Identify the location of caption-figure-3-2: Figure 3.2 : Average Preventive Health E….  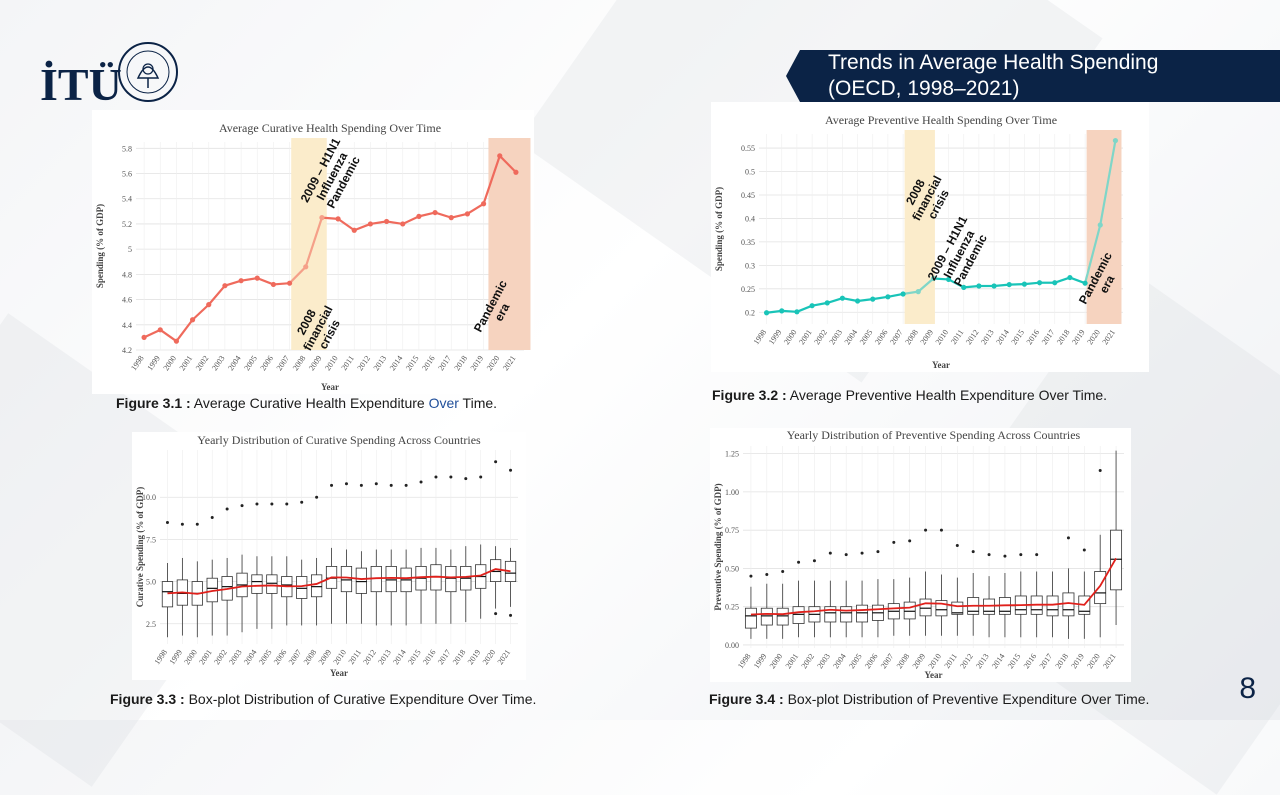
(909, 395).